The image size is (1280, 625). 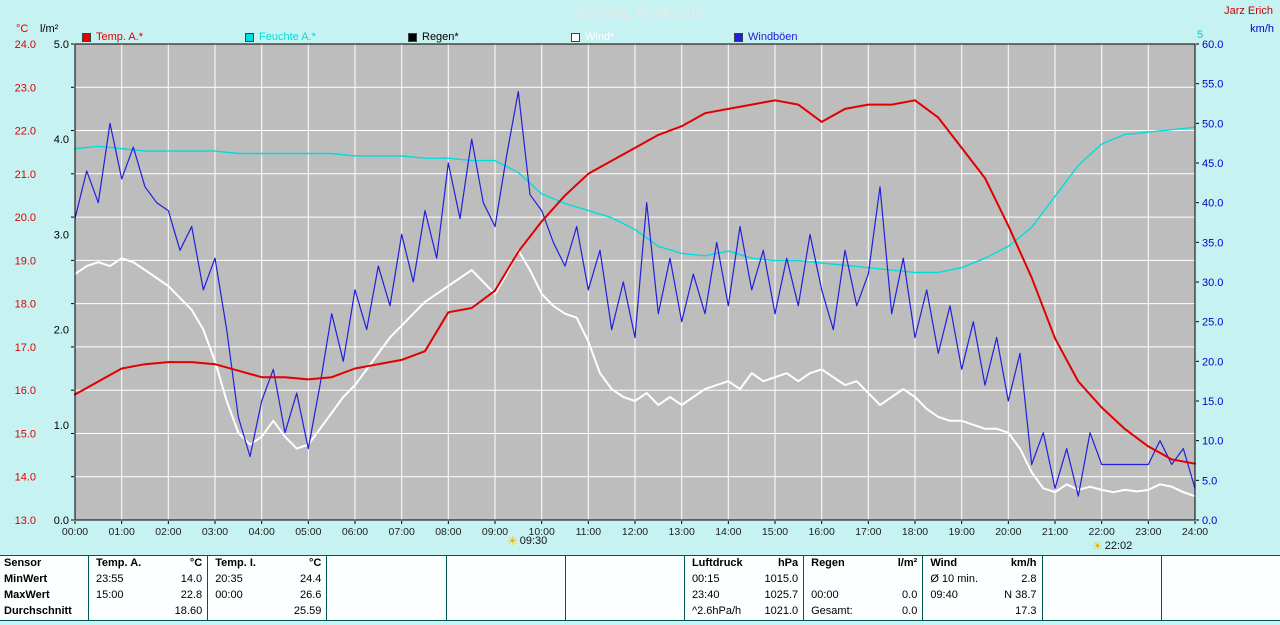 What do you see at coordinates (147, 580) in the screenshot?
I see `table-cell: 23:55 14.0` at bounding box center [147, 580].